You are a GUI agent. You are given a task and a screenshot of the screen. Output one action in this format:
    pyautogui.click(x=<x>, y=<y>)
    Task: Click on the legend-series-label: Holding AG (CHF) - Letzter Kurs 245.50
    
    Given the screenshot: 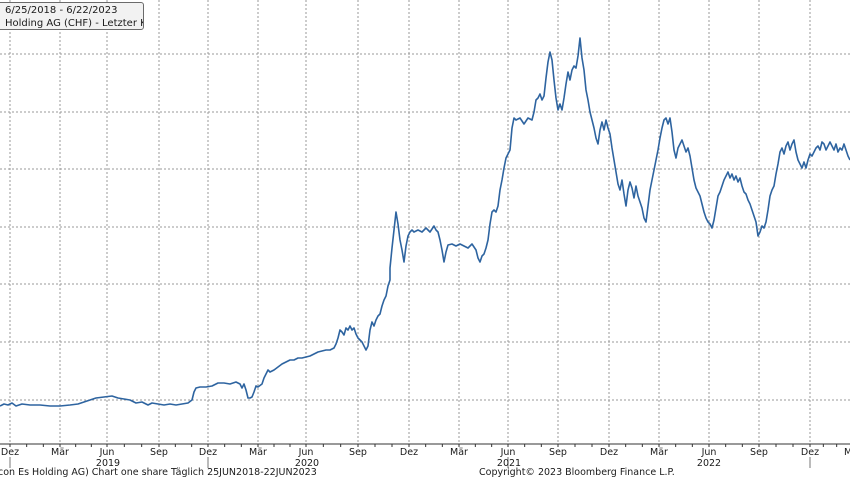 What is the action you would take?
    pyautogui.click(x=74, y=23)
    